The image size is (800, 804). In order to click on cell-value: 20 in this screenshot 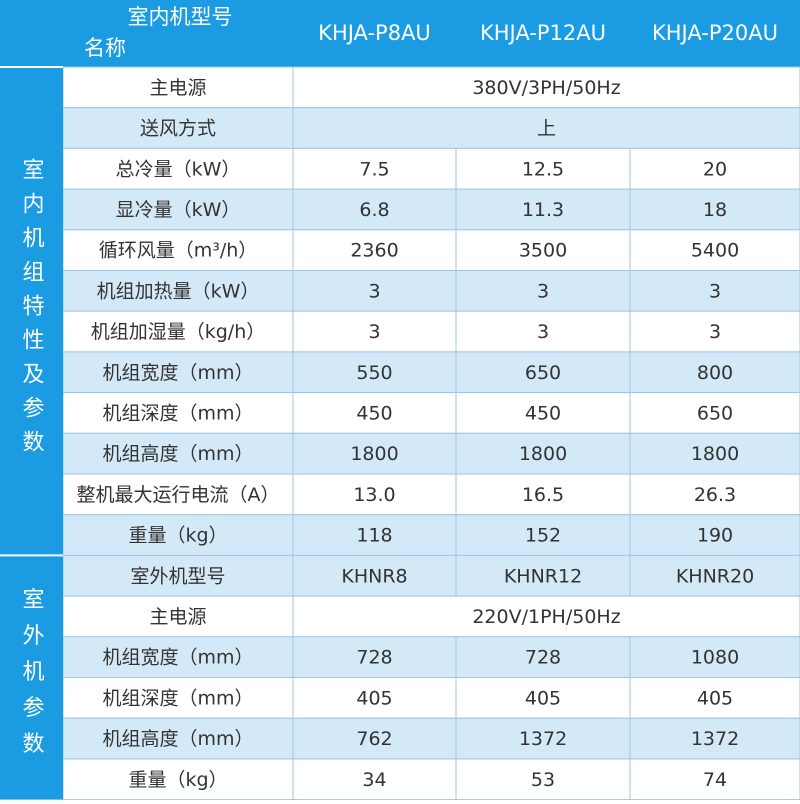, I will do `click(715, 169)`.